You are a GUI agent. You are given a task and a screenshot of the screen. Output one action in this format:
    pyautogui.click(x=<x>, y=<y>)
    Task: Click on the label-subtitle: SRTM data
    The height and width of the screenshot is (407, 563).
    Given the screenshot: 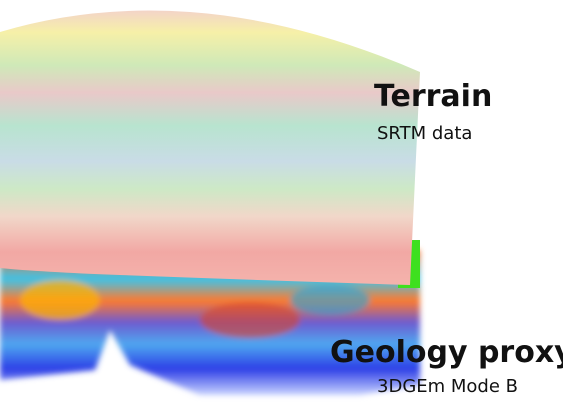 What is the action you would take?
    pyautogui.click(x=424, y=133)
    